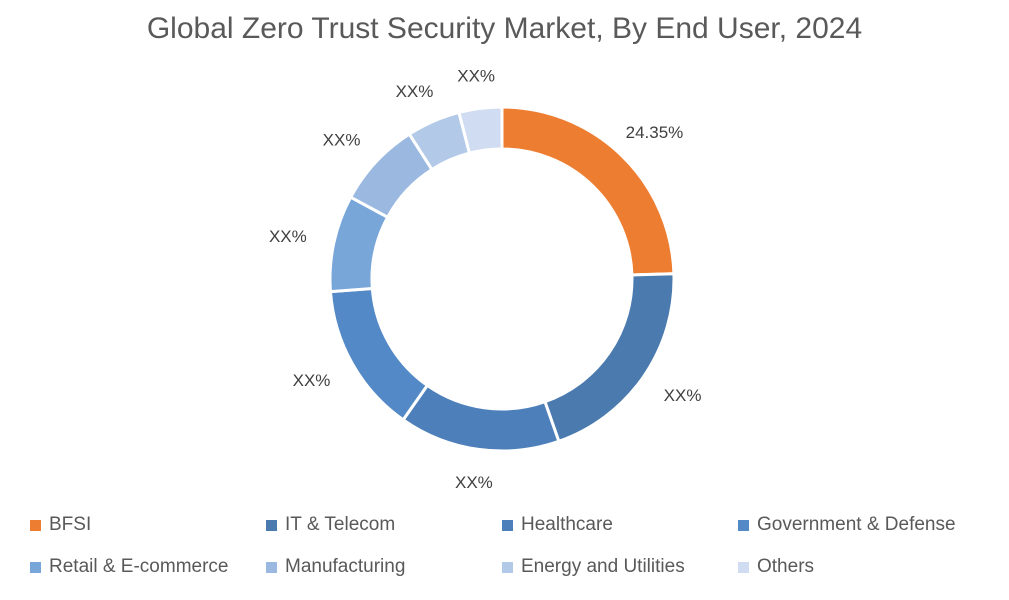 This screenshot has height=600, width=1009. Describe the element at coordinates (655, 132) in the screenshot. I see `data-label: 24.35%` at that location.